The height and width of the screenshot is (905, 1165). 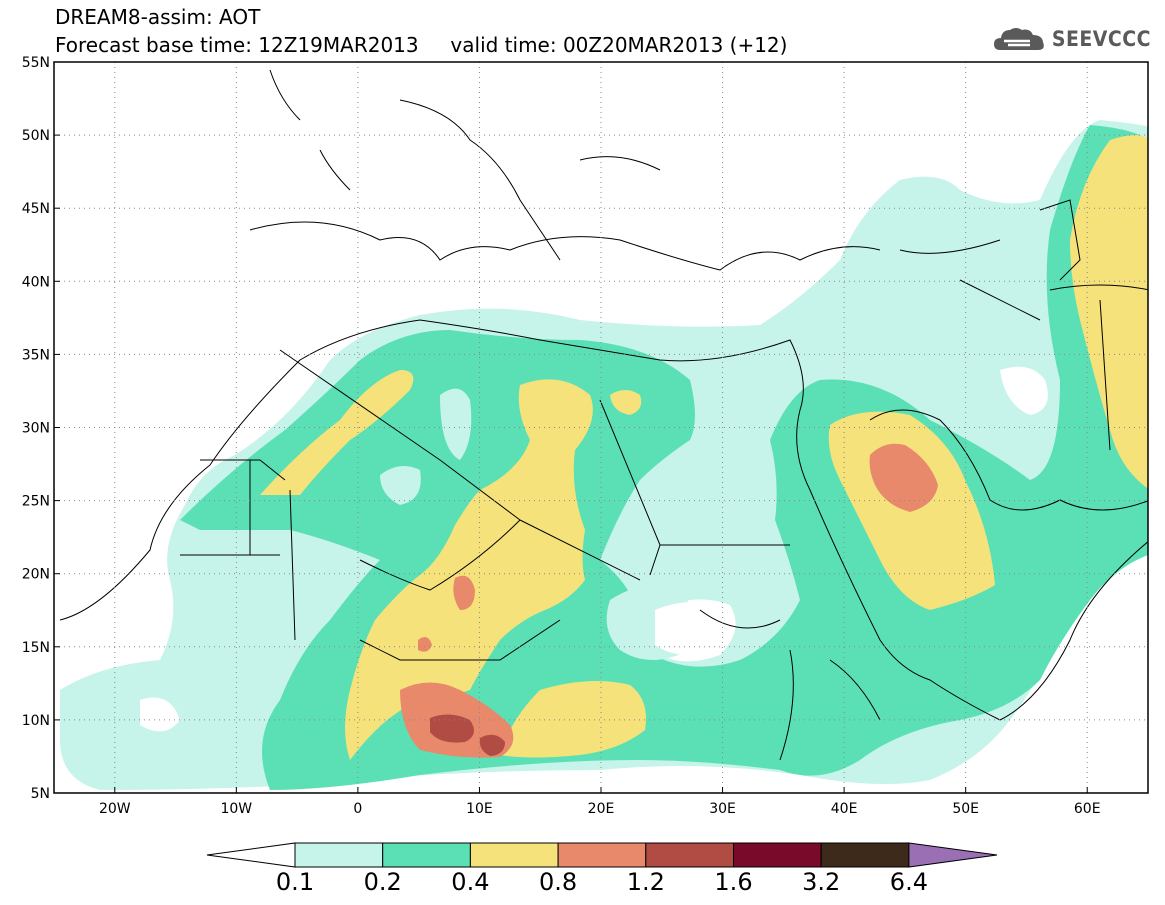 I want to click on latitude-labels: 55N 50N 45N 40N 35N 30N 25N 20N 15N 10N 5N, so click(x=36, y=428).